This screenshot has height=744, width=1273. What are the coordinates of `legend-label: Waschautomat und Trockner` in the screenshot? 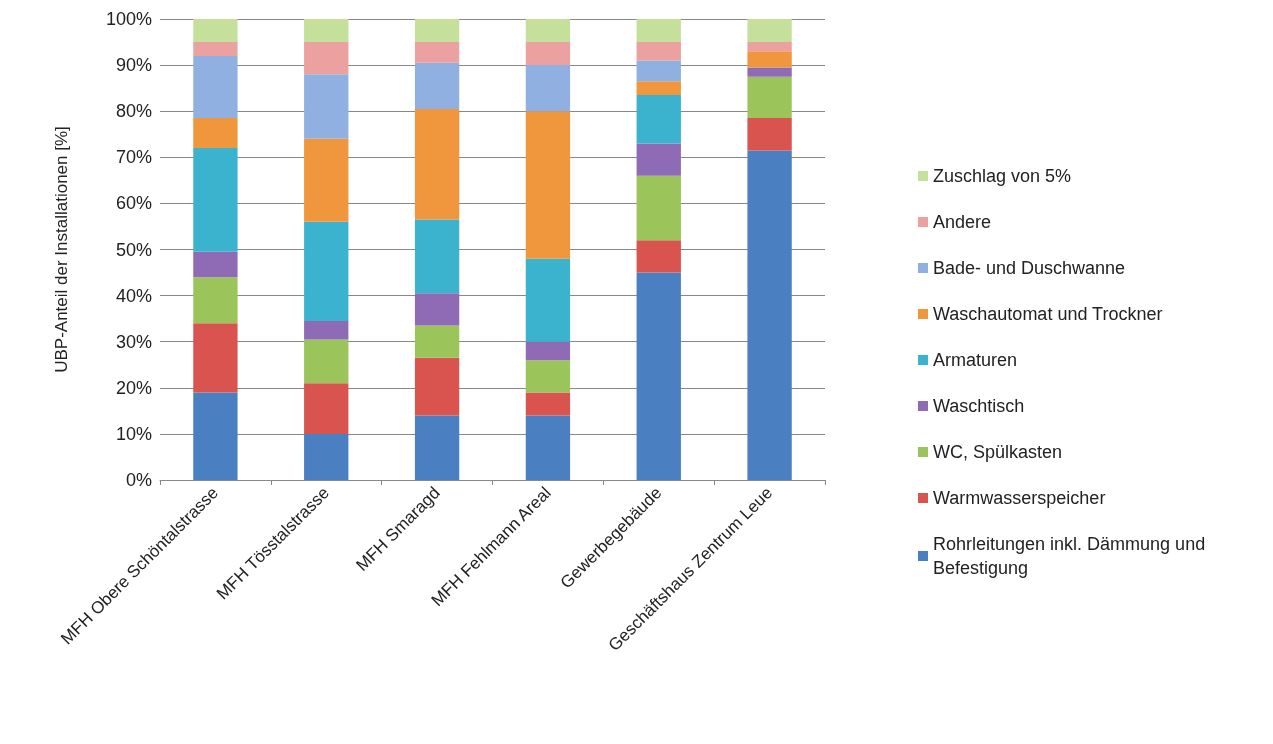 It's located at (1048, 314).